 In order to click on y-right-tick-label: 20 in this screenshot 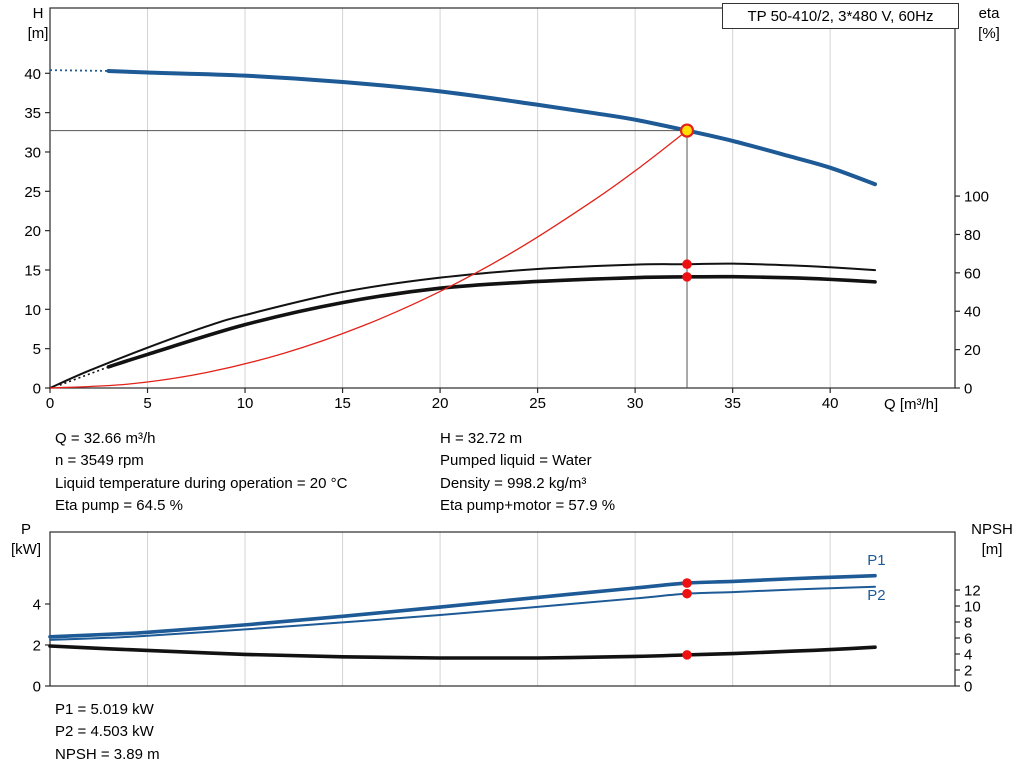, I will do `click(972, 350)`.